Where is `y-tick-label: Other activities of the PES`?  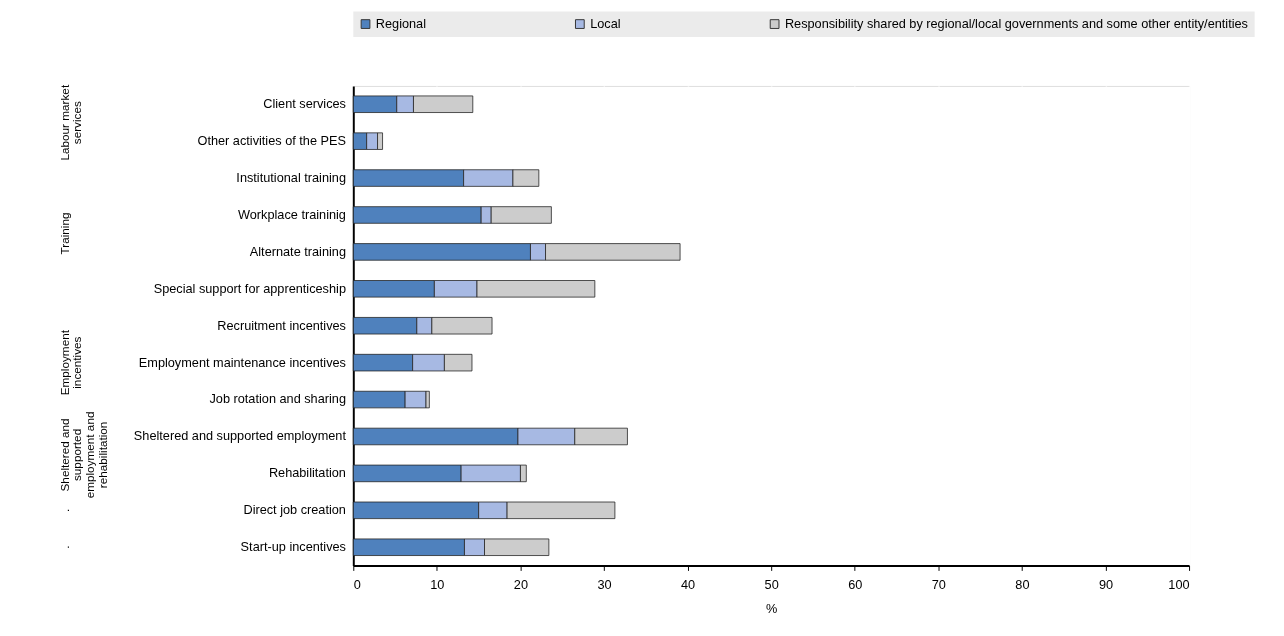 y-tick-label: Other activities of the PES is located at coordinates (271, 141).